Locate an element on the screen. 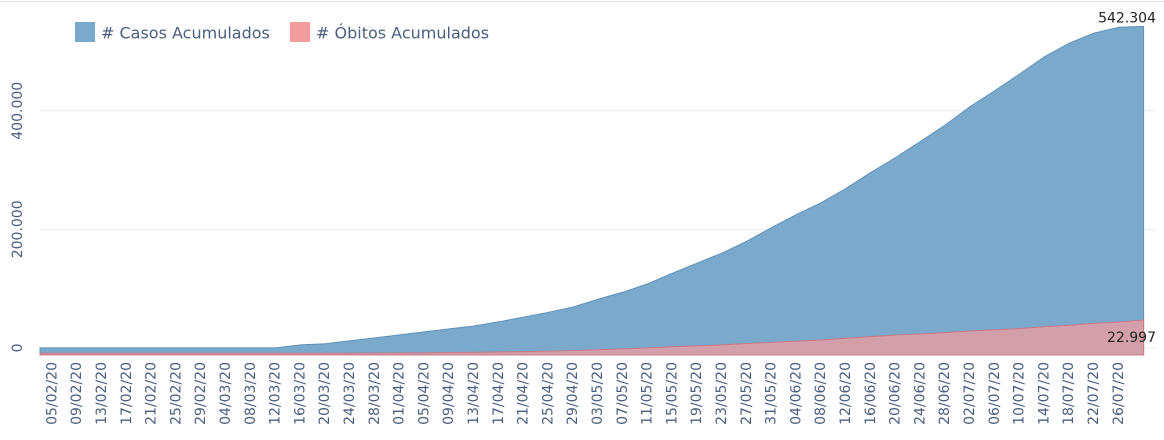  x-tick-label: 13/02/20 is located at coordinates (102, 393).